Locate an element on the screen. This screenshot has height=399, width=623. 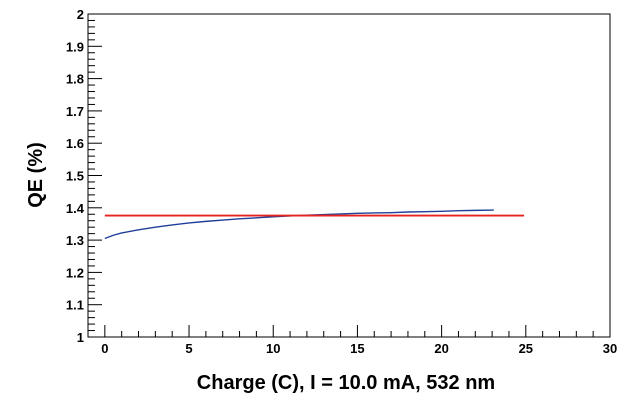
y-tick-label: 1.3 is located at coordinates (75, 240).